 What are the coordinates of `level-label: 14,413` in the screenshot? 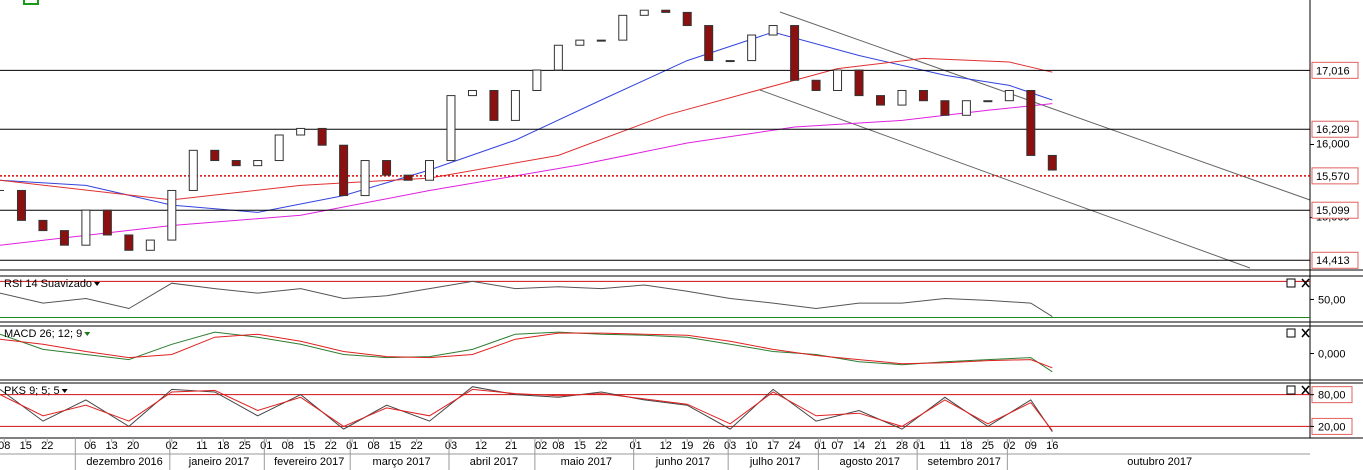 It's located at (1333, 261).